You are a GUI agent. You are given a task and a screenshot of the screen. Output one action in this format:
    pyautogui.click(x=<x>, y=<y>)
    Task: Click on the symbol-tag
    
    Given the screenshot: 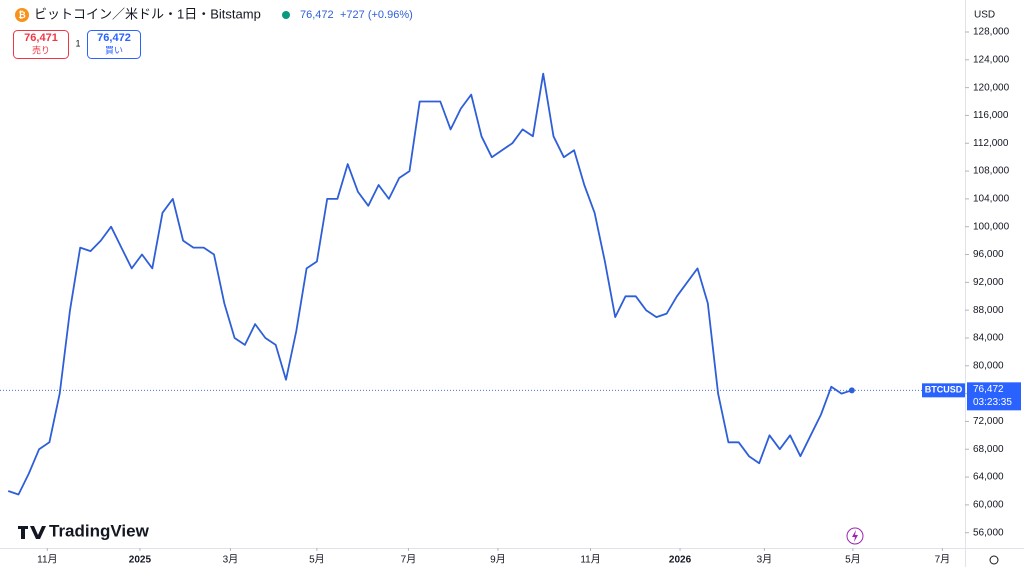 What is the action you would take?
    pyautogui.click(x=943, y=390)
    